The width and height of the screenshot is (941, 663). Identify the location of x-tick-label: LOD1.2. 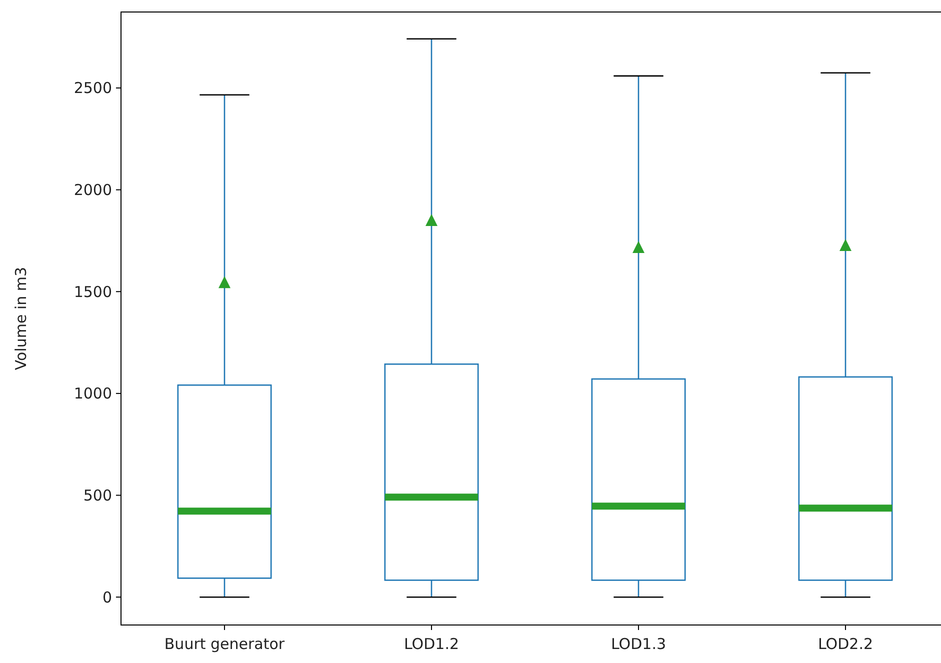
(432, 644).